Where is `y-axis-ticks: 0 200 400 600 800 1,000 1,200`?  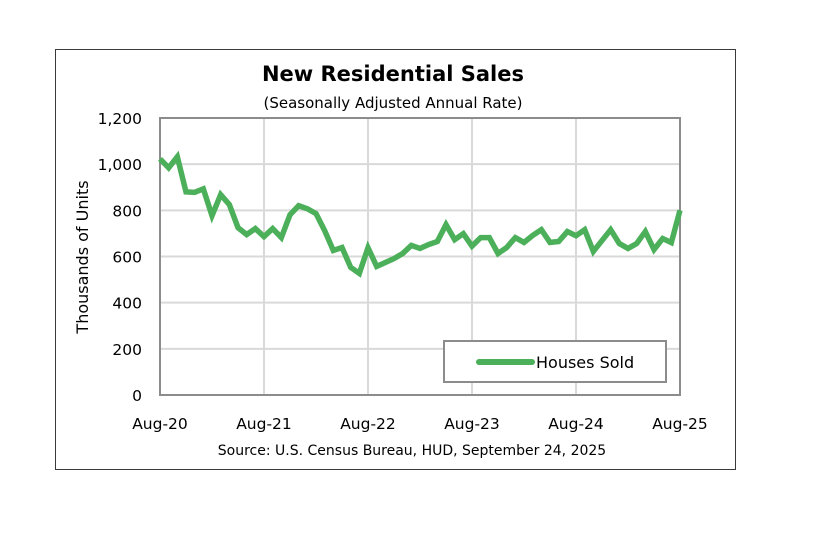 y-axis-ticks: 0 200 400 600 800 1,000 1,200 is located at coordinates (120, 257).